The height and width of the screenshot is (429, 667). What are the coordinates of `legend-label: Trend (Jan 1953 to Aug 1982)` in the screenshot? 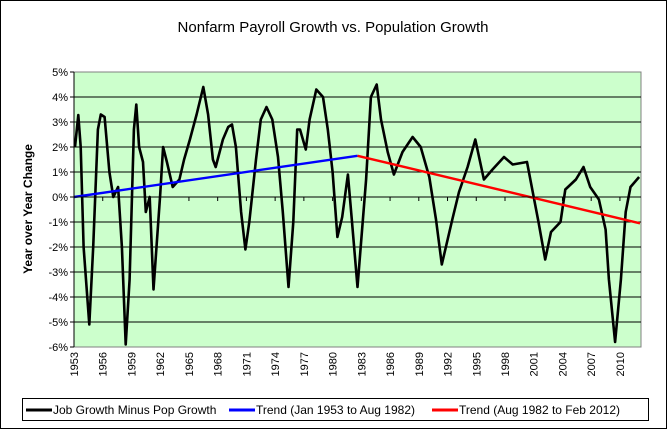 It's located at (335, 410).